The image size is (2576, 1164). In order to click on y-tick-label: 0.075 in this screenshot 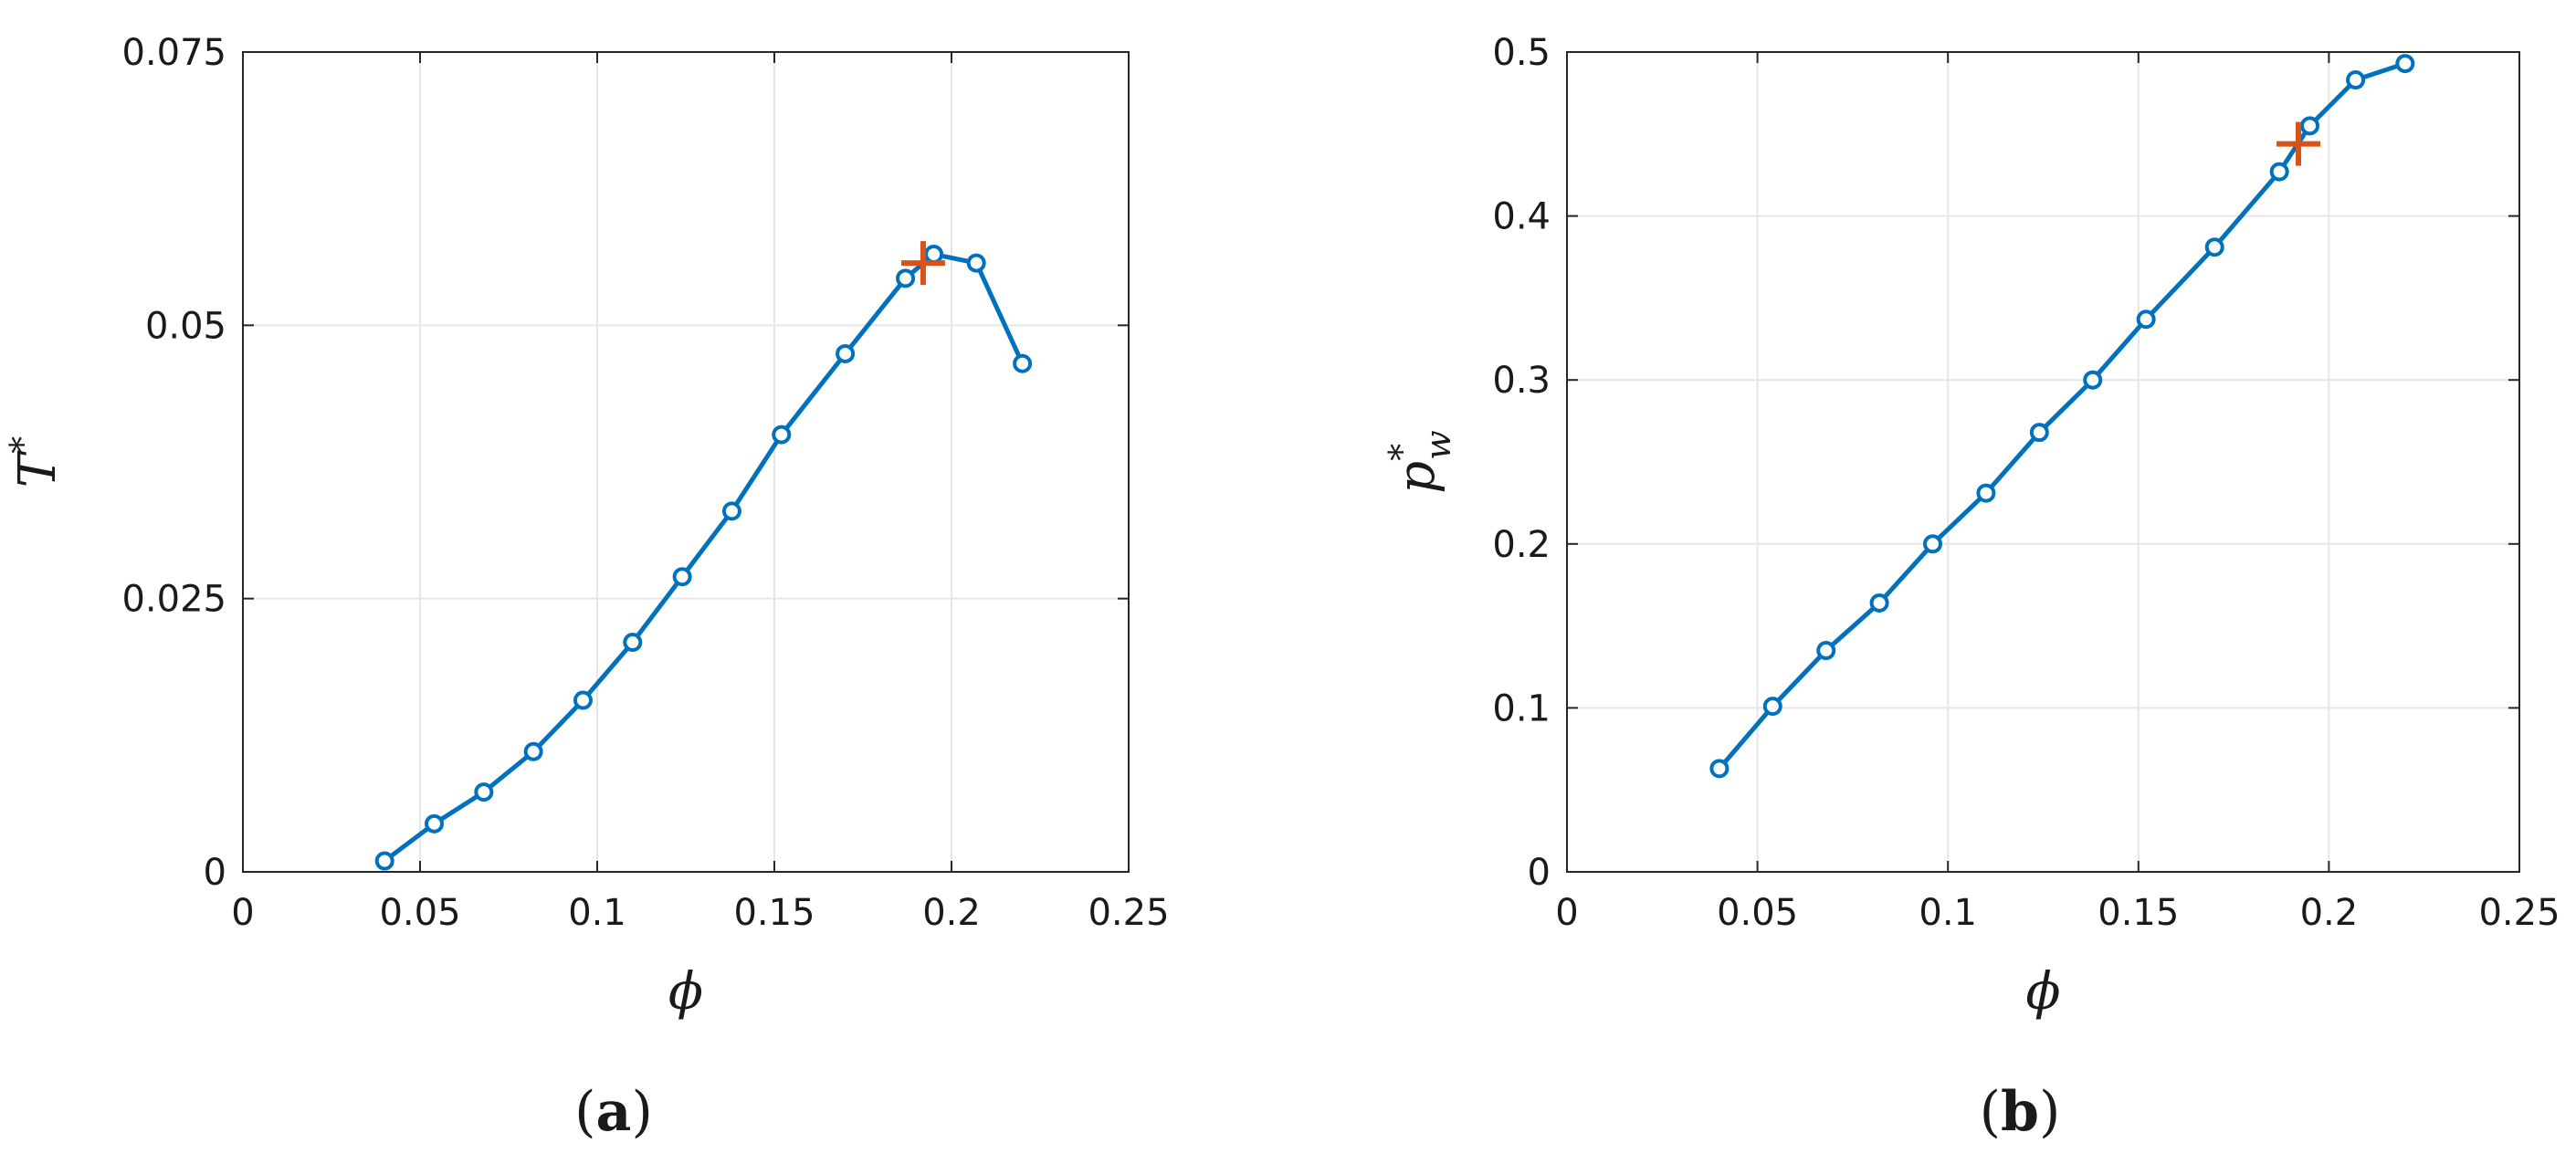, I will do `click(173, 53)`.